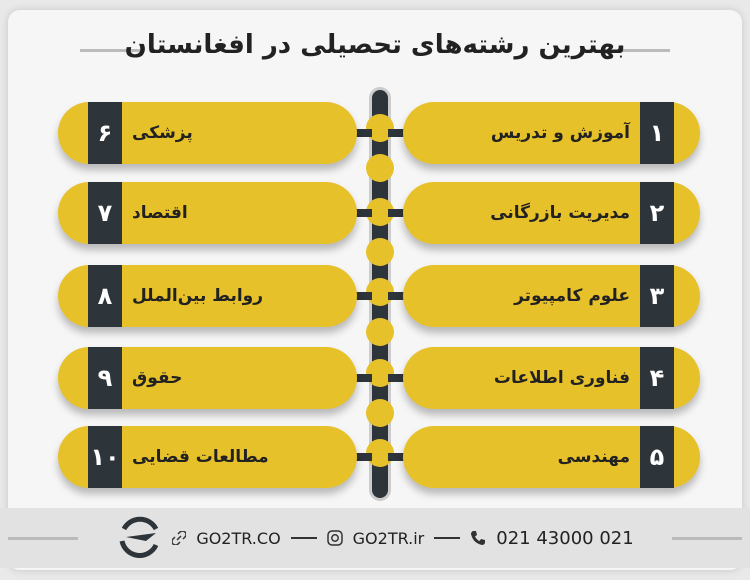 The image size is (750, 580). Describe the element at coordinates (561, 378) in the screenshot. I see `field-label: فناوری اطلاعات` at that location.